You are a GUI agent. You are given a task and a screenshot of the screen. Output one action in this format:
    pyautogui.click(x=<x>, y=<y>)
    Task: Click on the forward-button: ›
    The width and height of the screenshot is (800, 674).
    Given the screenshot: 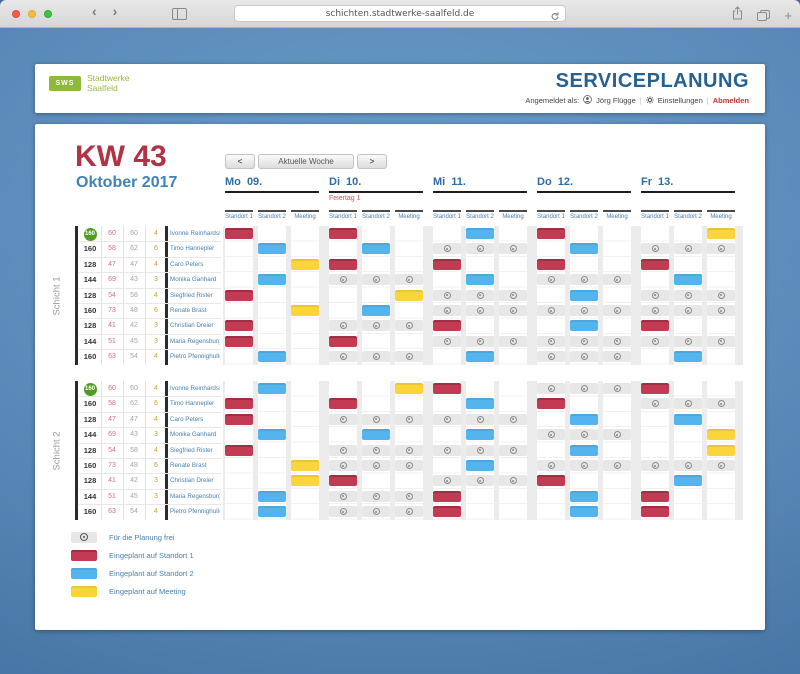 What is the action you would take?
    pyautogui.click(x=115, y=11)
    